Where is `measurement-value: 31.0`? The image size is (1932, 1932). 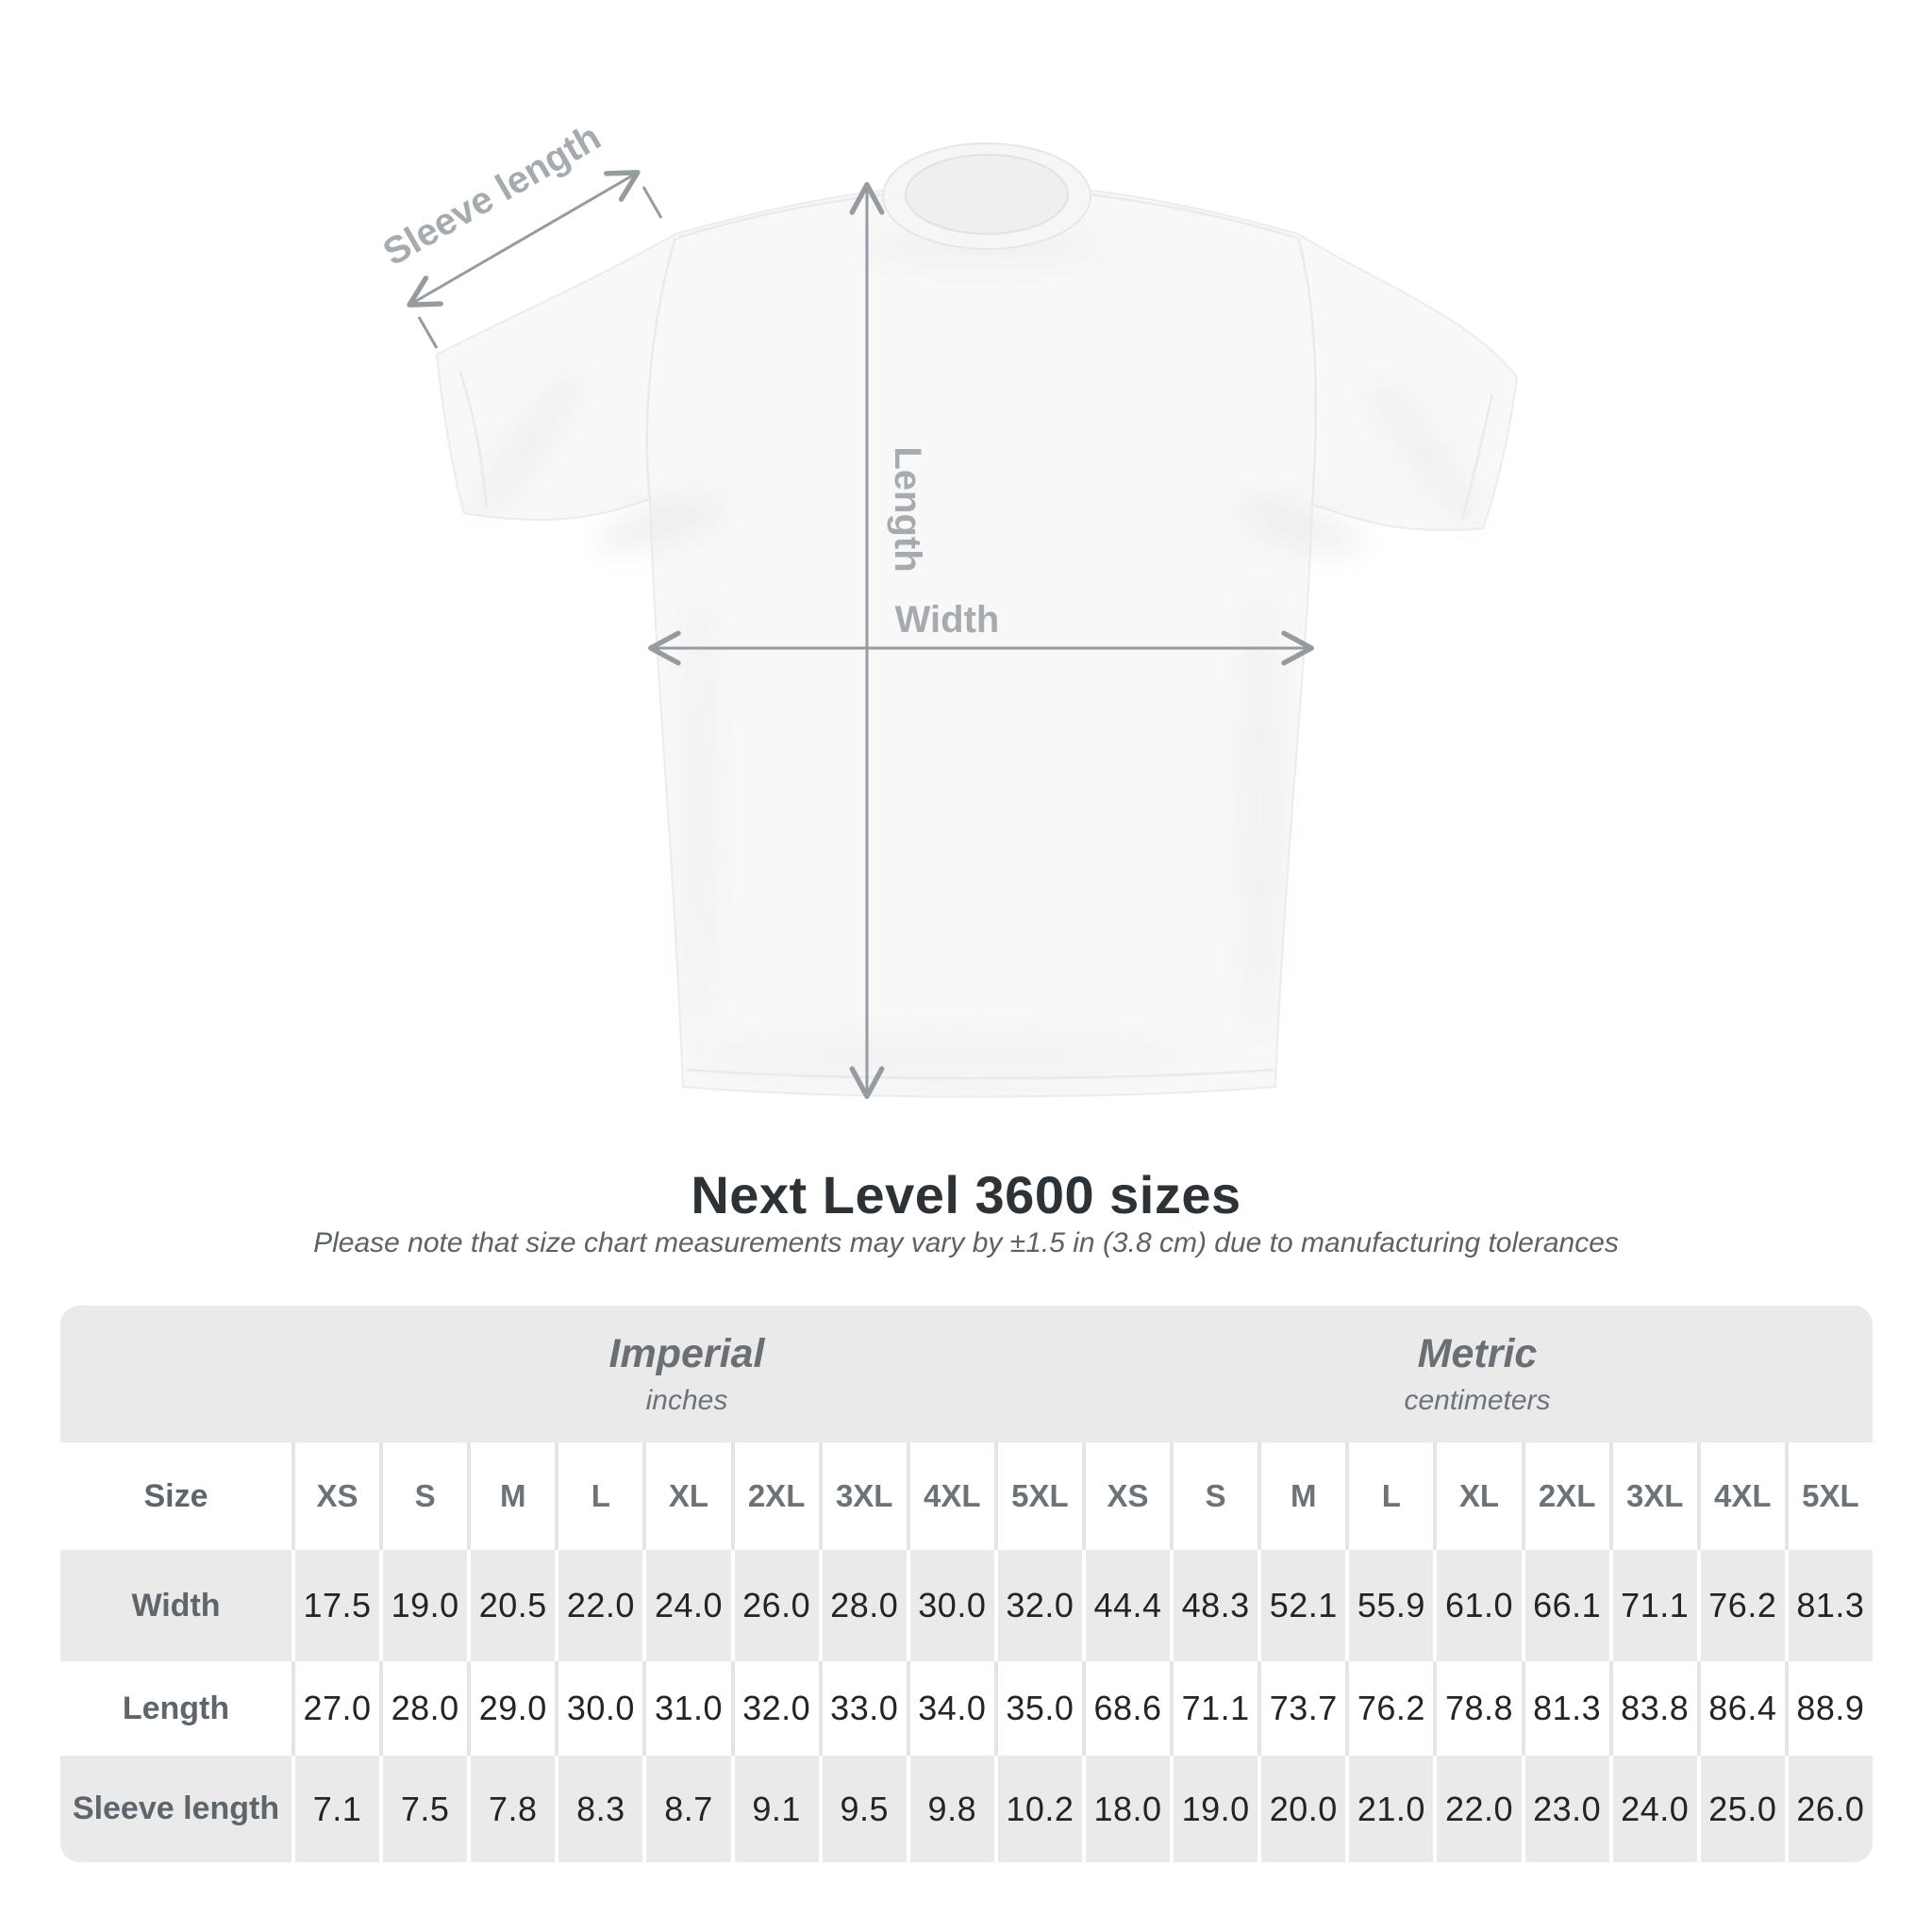
measurement-value: 31.0 is located at coordinates (688, 1709).